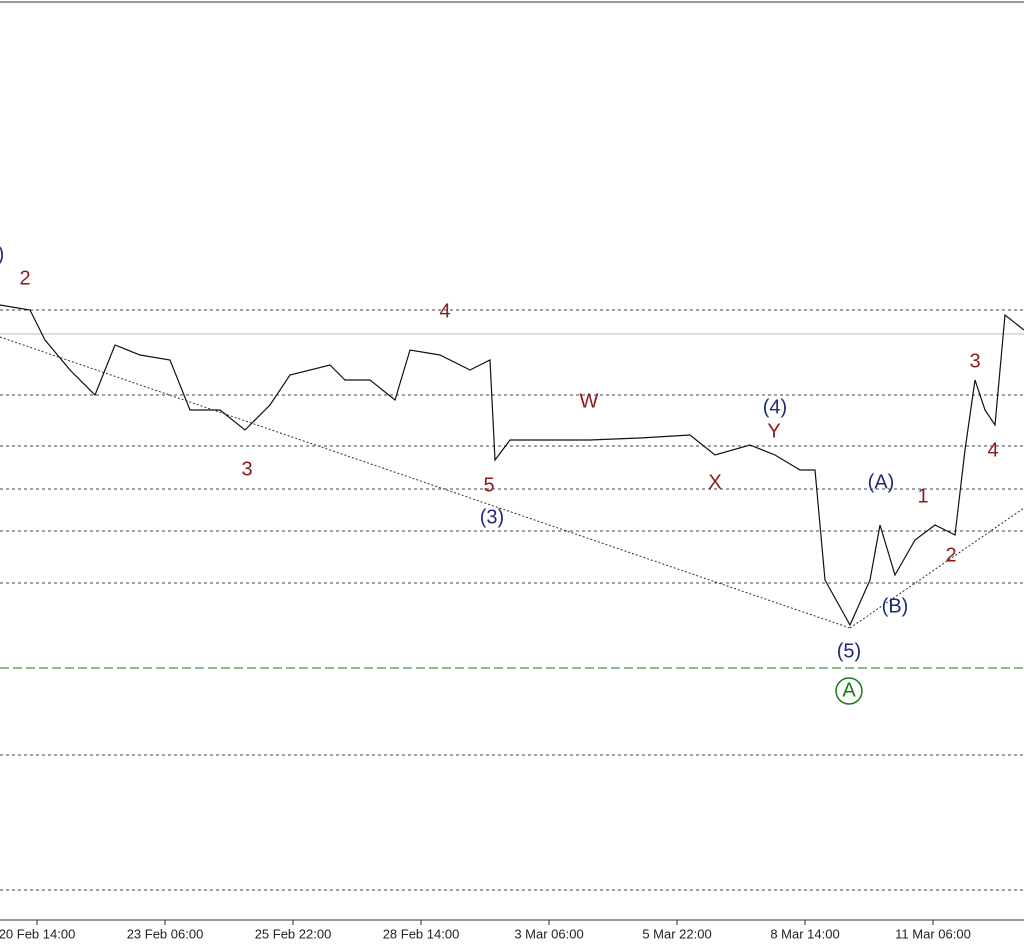 This screenshot has width=1024, height=948. Describe the element at coordinates (492, 517) in the screenshot. I see `wave-label: (3)` at that location.